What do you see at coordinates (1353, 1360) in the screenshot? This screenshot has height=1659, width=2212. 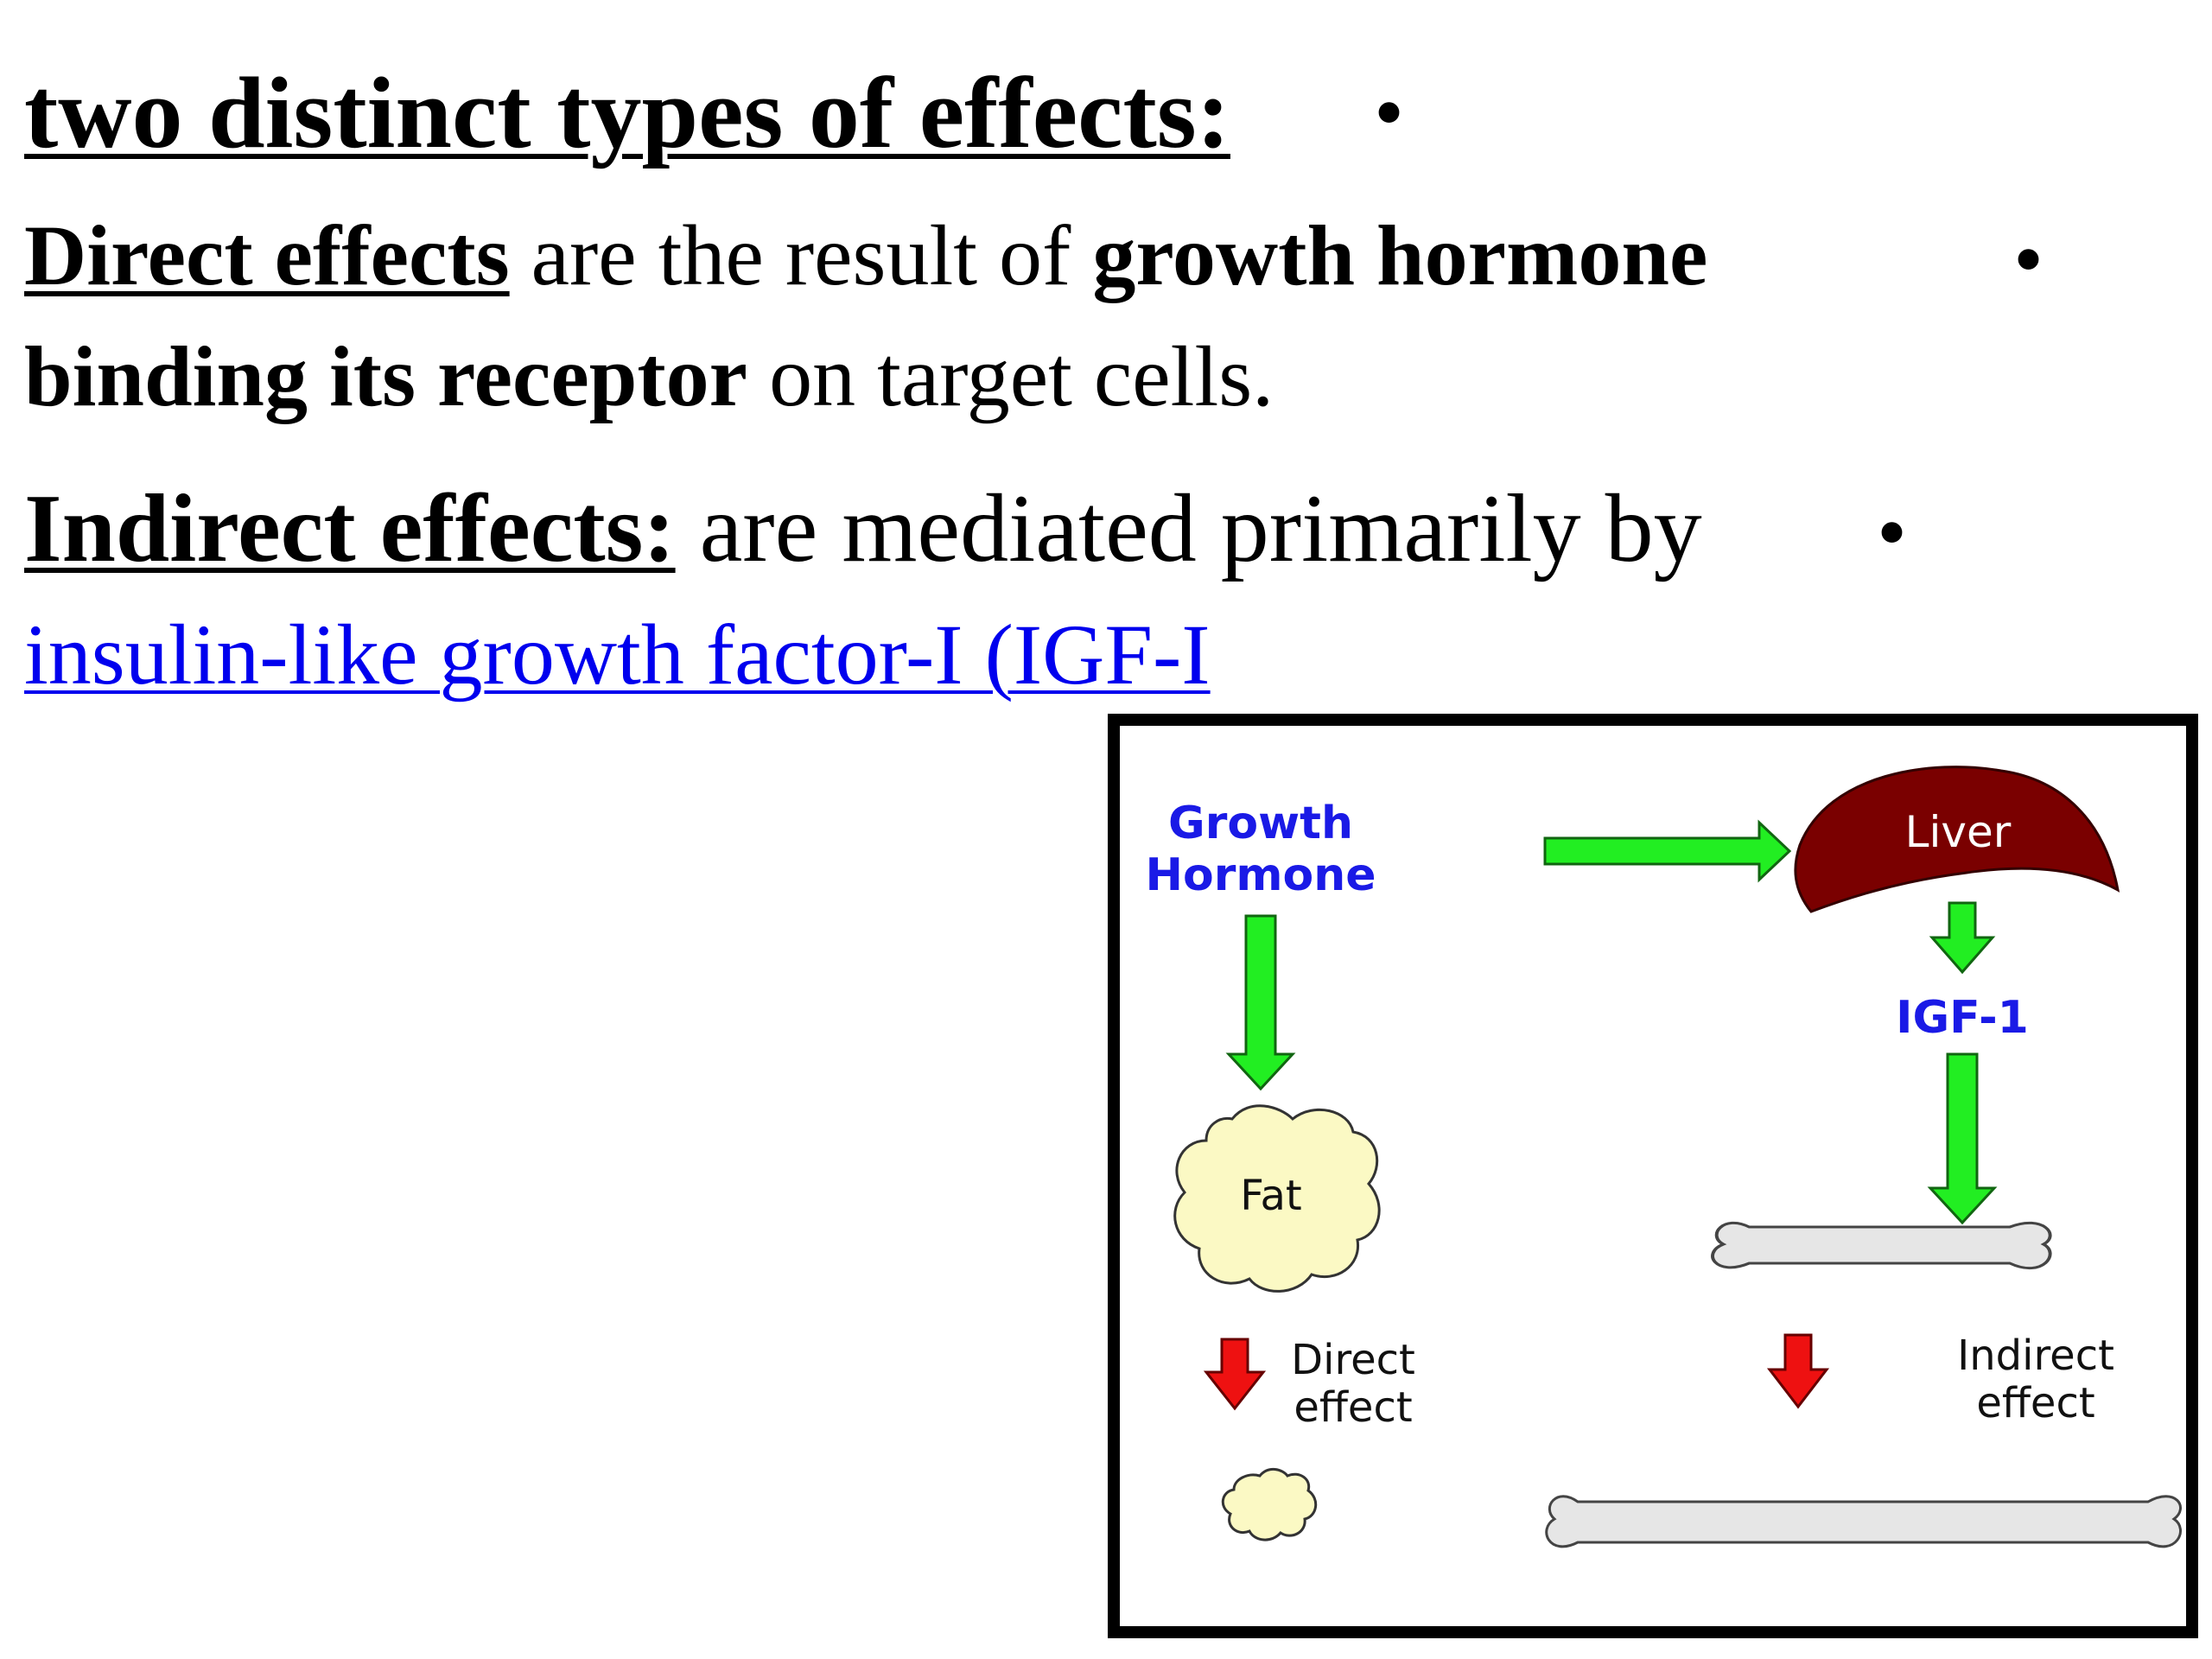 I see `direct-effect-label-1: Direct` at bounding box center [1353, 1360].